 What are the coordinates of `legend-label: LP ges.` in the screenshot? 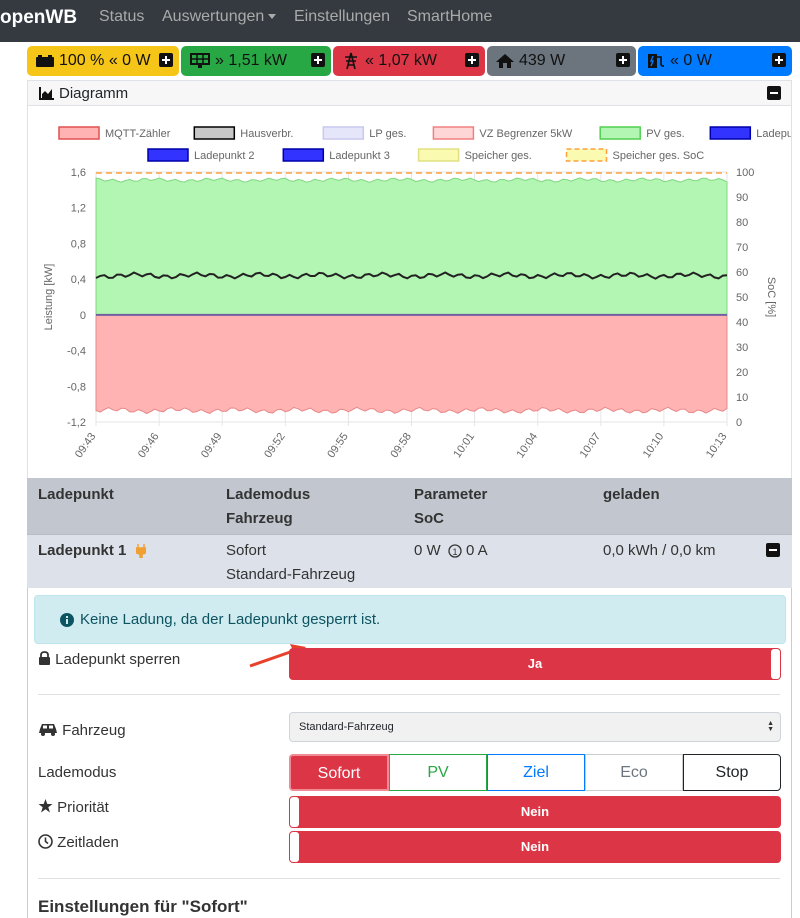 It's located at (387, 134).